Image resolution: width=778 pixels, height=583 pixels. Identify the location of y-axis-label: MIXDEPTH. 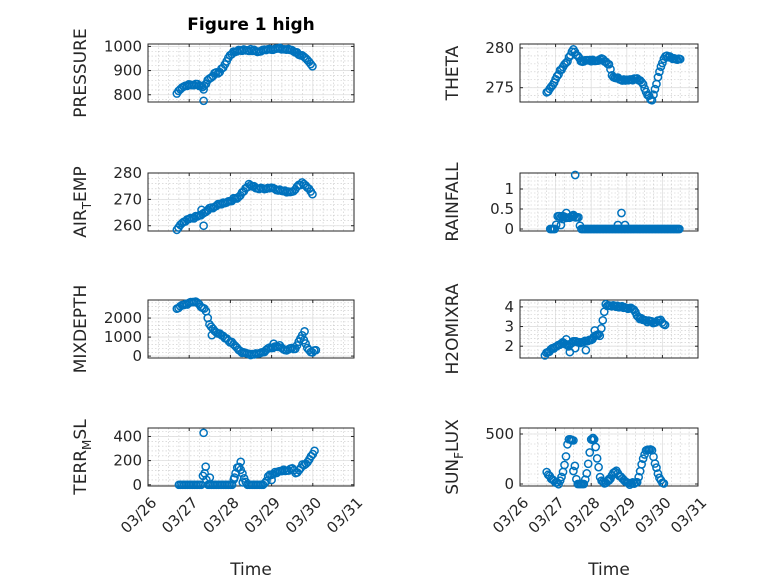
(81, 329).